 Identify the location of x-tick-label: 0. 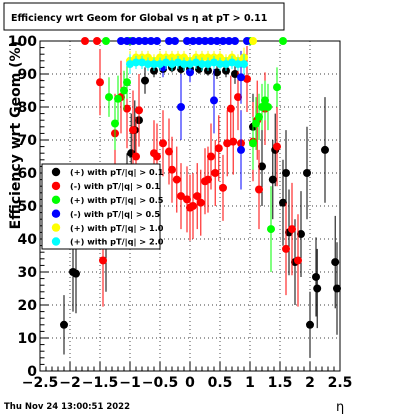
(190, 383).